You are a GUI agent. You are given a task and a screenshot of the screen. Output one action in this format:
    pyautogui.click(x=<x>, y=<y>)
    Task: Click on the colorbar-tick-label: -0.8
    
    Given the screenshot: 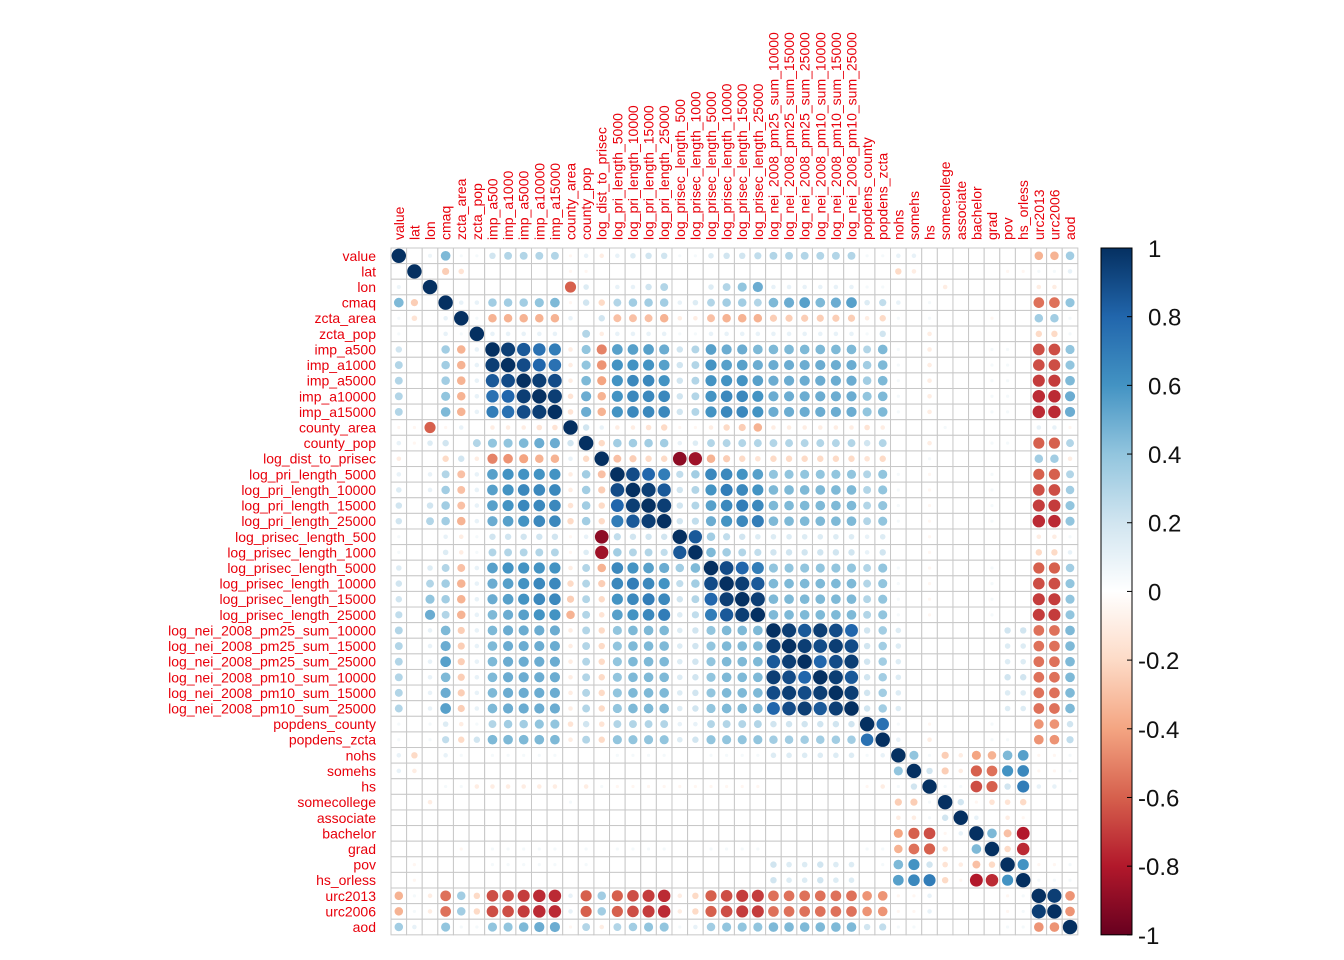 What is the action you would take?
    pyautogui.click(x=1158, y=867)
    